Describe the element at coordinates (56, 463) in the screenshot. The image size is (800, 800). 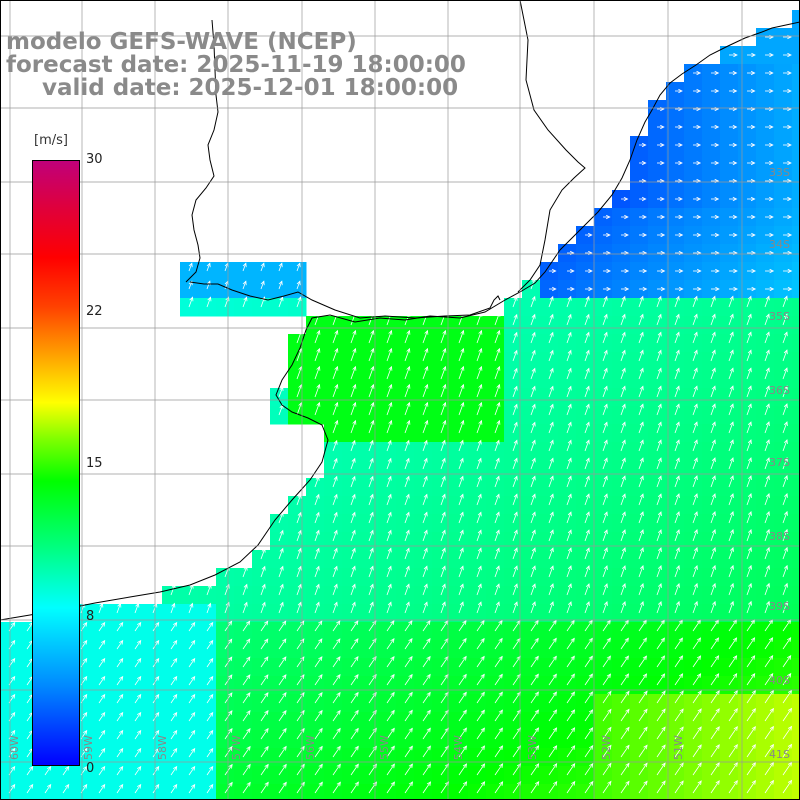
I see `colorbar` at that location.